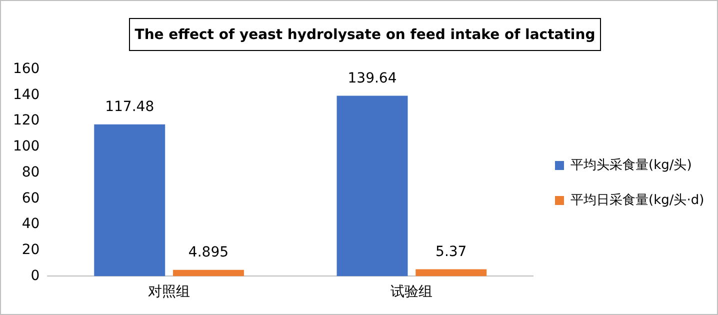 The height and width of the screenshot is (315, 718). Describe the element at coordinates (31, 224) in the screenshot. I see `y-tick-label: 40` at that location.